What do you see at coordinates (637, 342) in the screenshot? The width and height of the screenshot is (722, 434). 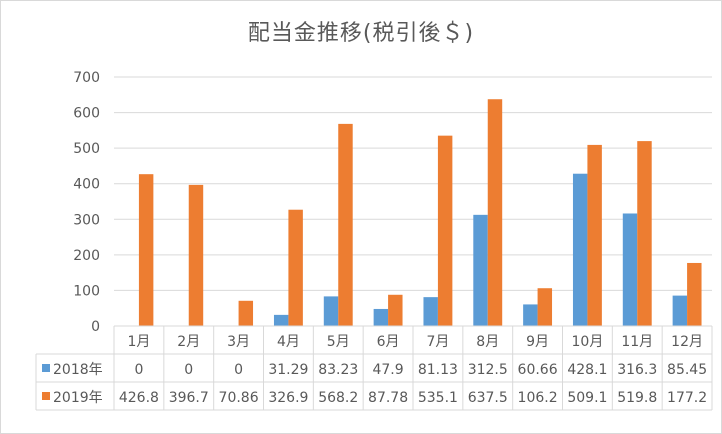 I see `category-label: 11月` at bounding box center [637, 342].